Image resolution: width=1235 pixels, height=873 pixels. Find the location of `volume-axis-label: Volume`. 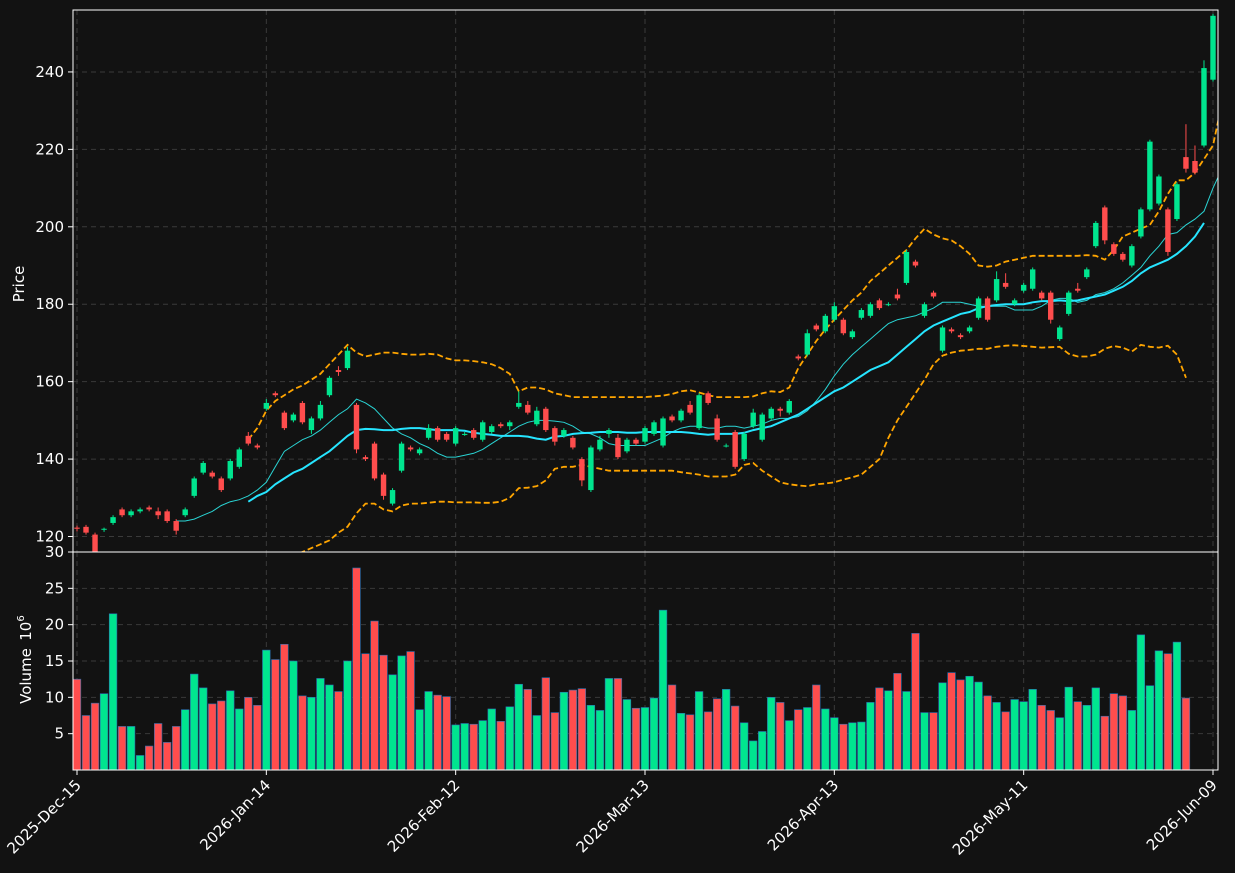

volume-axis-label: Volume is located at coordinates (26, 676).